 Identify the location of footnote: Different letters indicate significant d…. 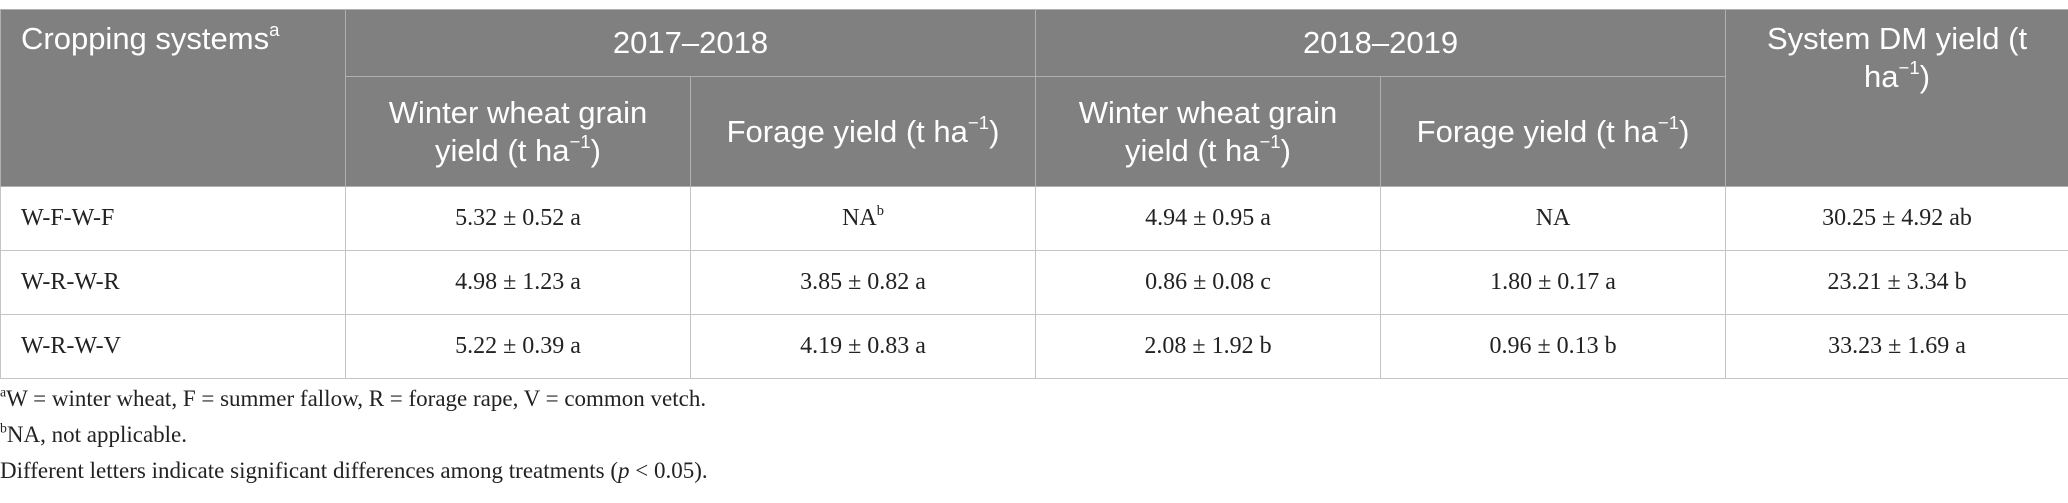
(354, 471).